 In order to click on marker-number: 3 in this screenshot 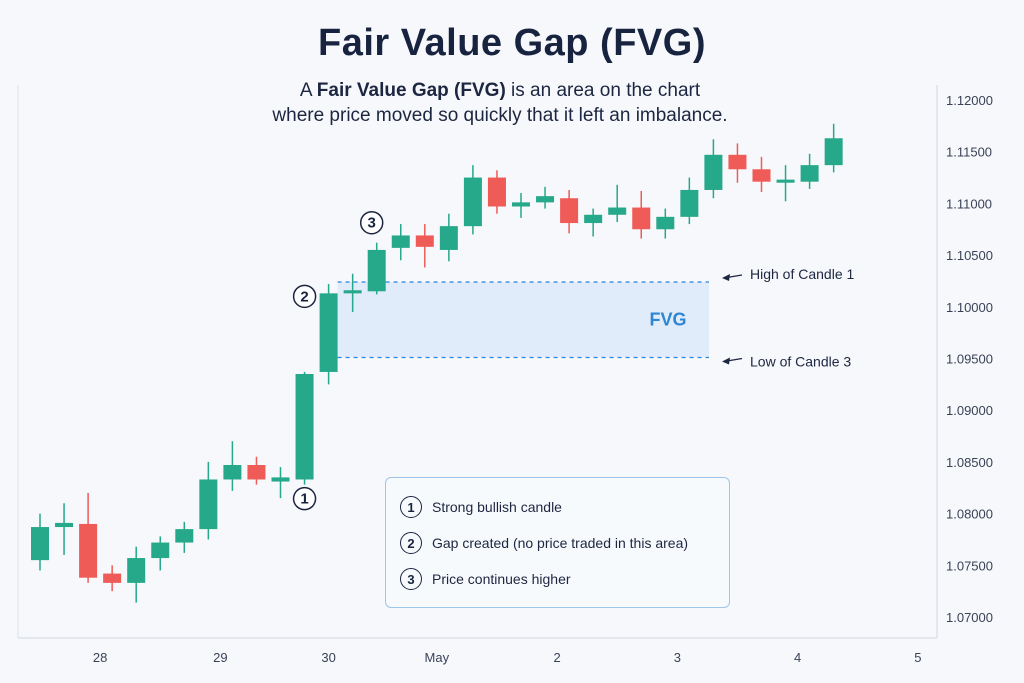, I will do `click(372, 223)`.